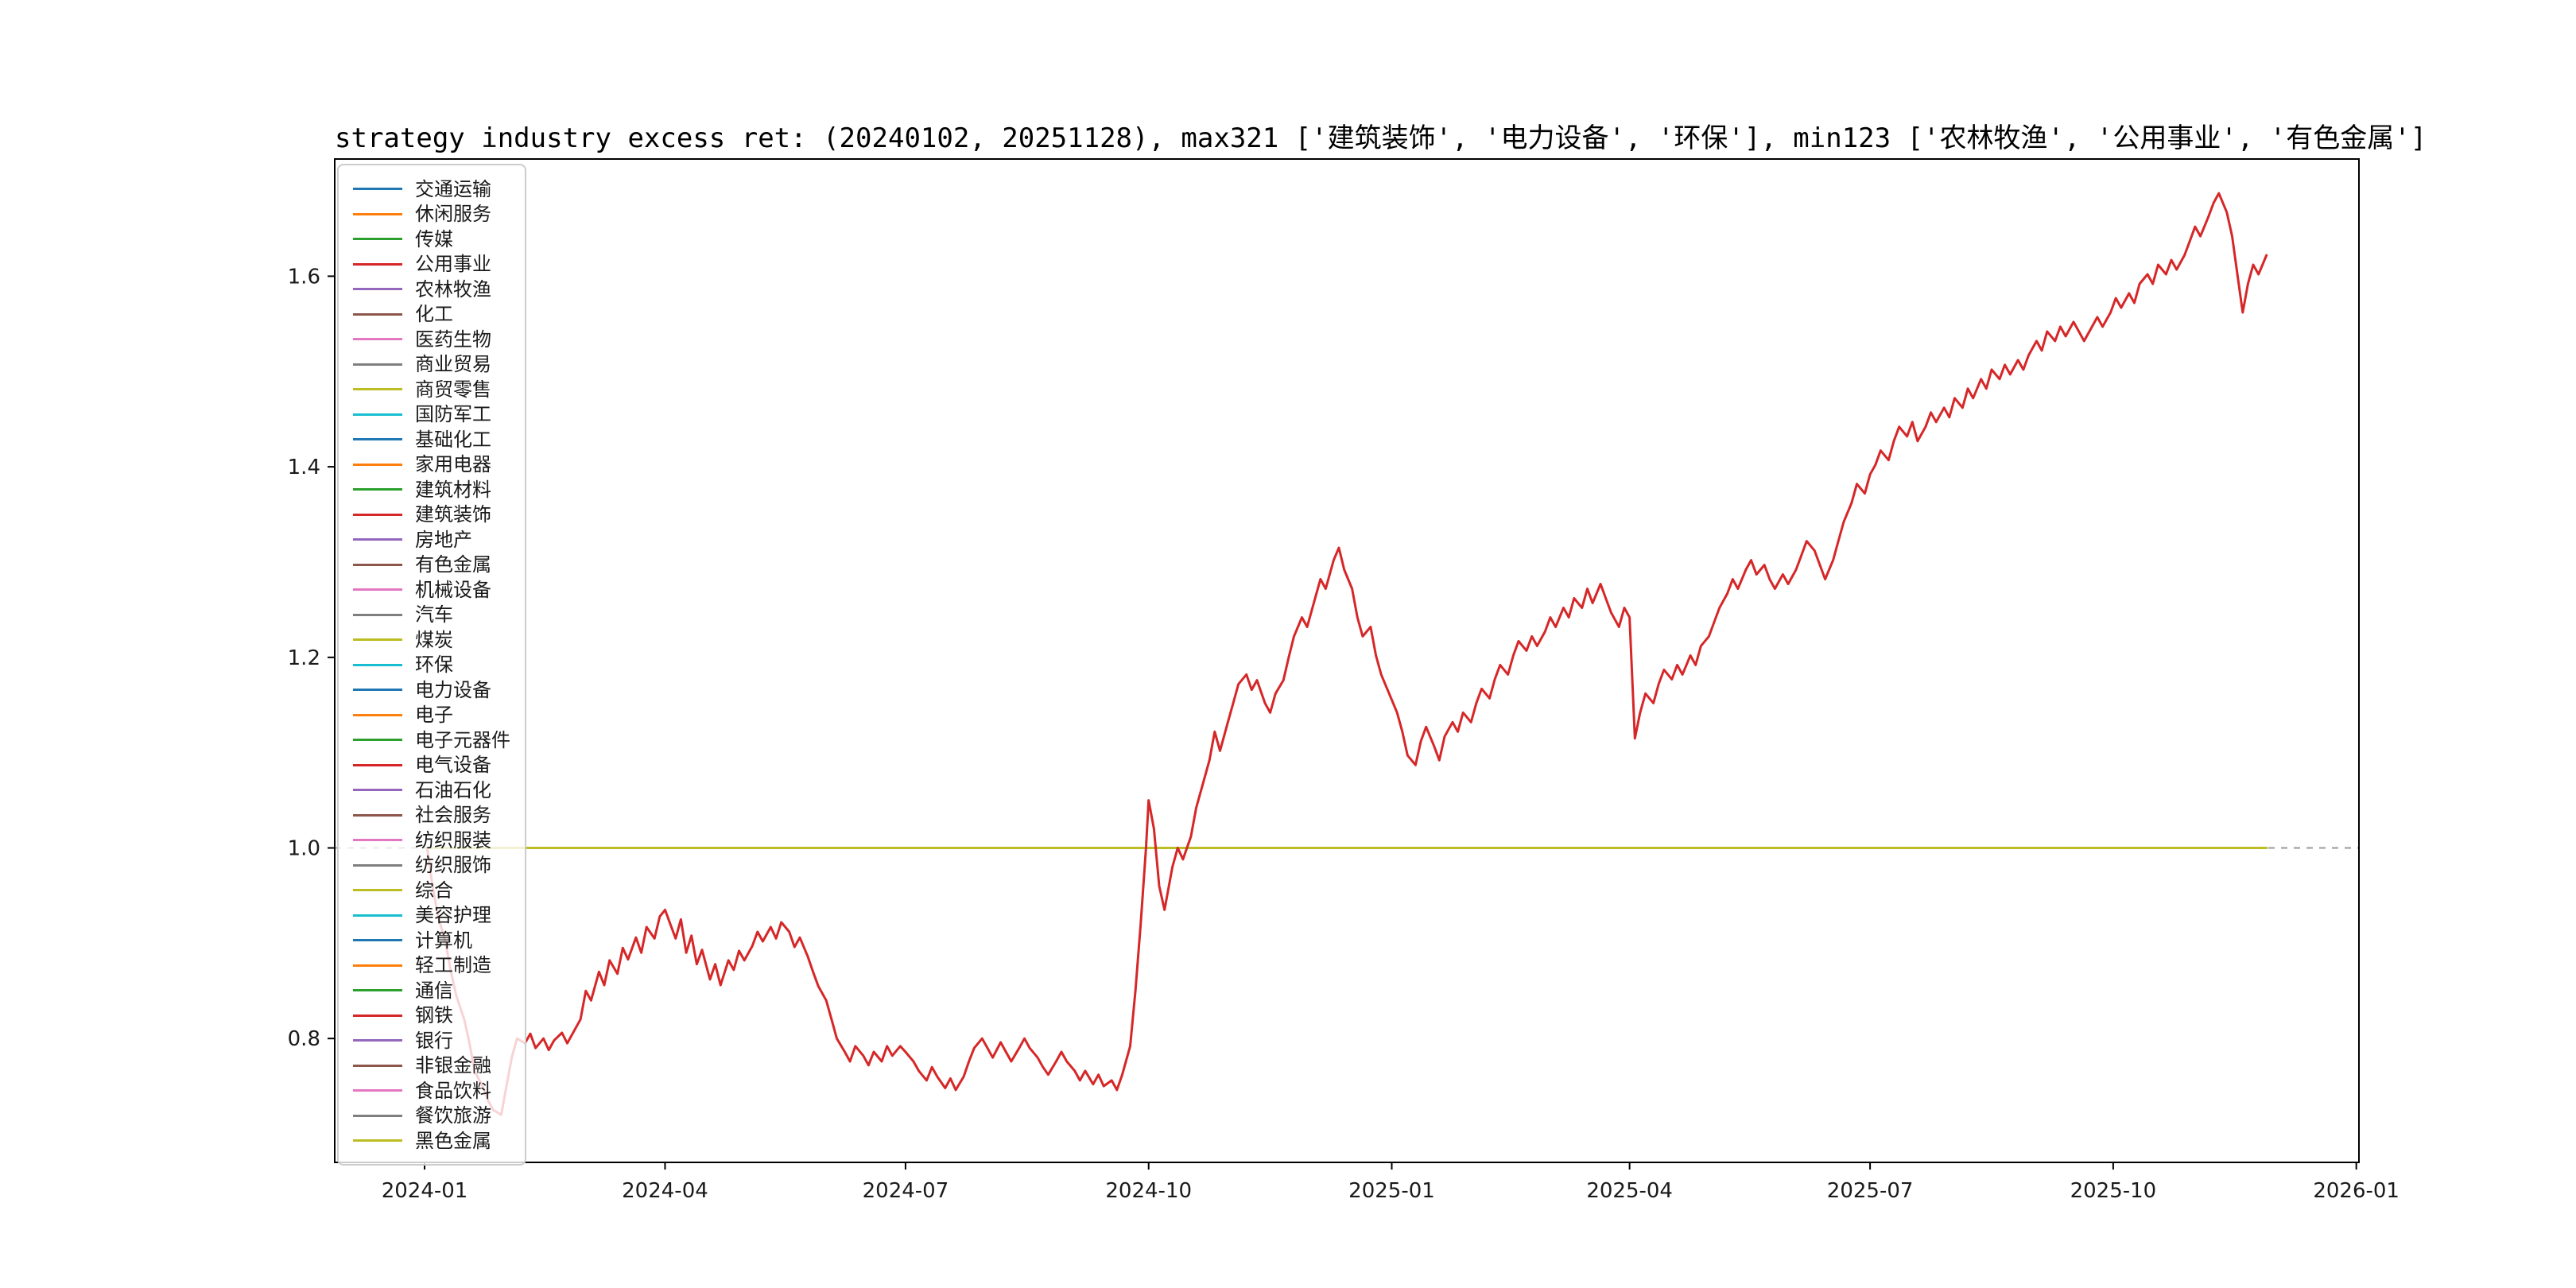 The width and height of the screenshot is (2576, 1288). What do you see at coordinates (1870, 1191) in the screenshot?
I see `x-tick-label: 2025-07` at bounding box center [1870, 1191].